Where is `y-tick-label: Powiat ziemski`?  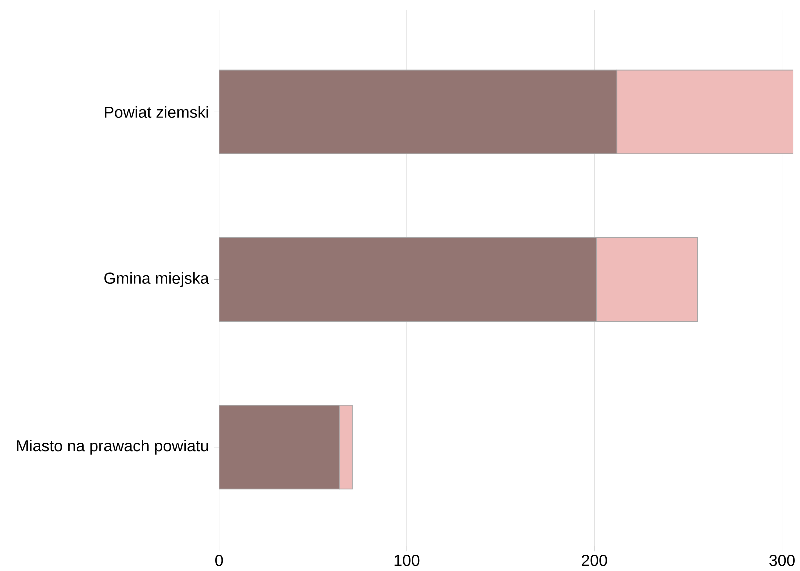 y-tick-label: Powiat ziemski is located at coordinates (156, 112).